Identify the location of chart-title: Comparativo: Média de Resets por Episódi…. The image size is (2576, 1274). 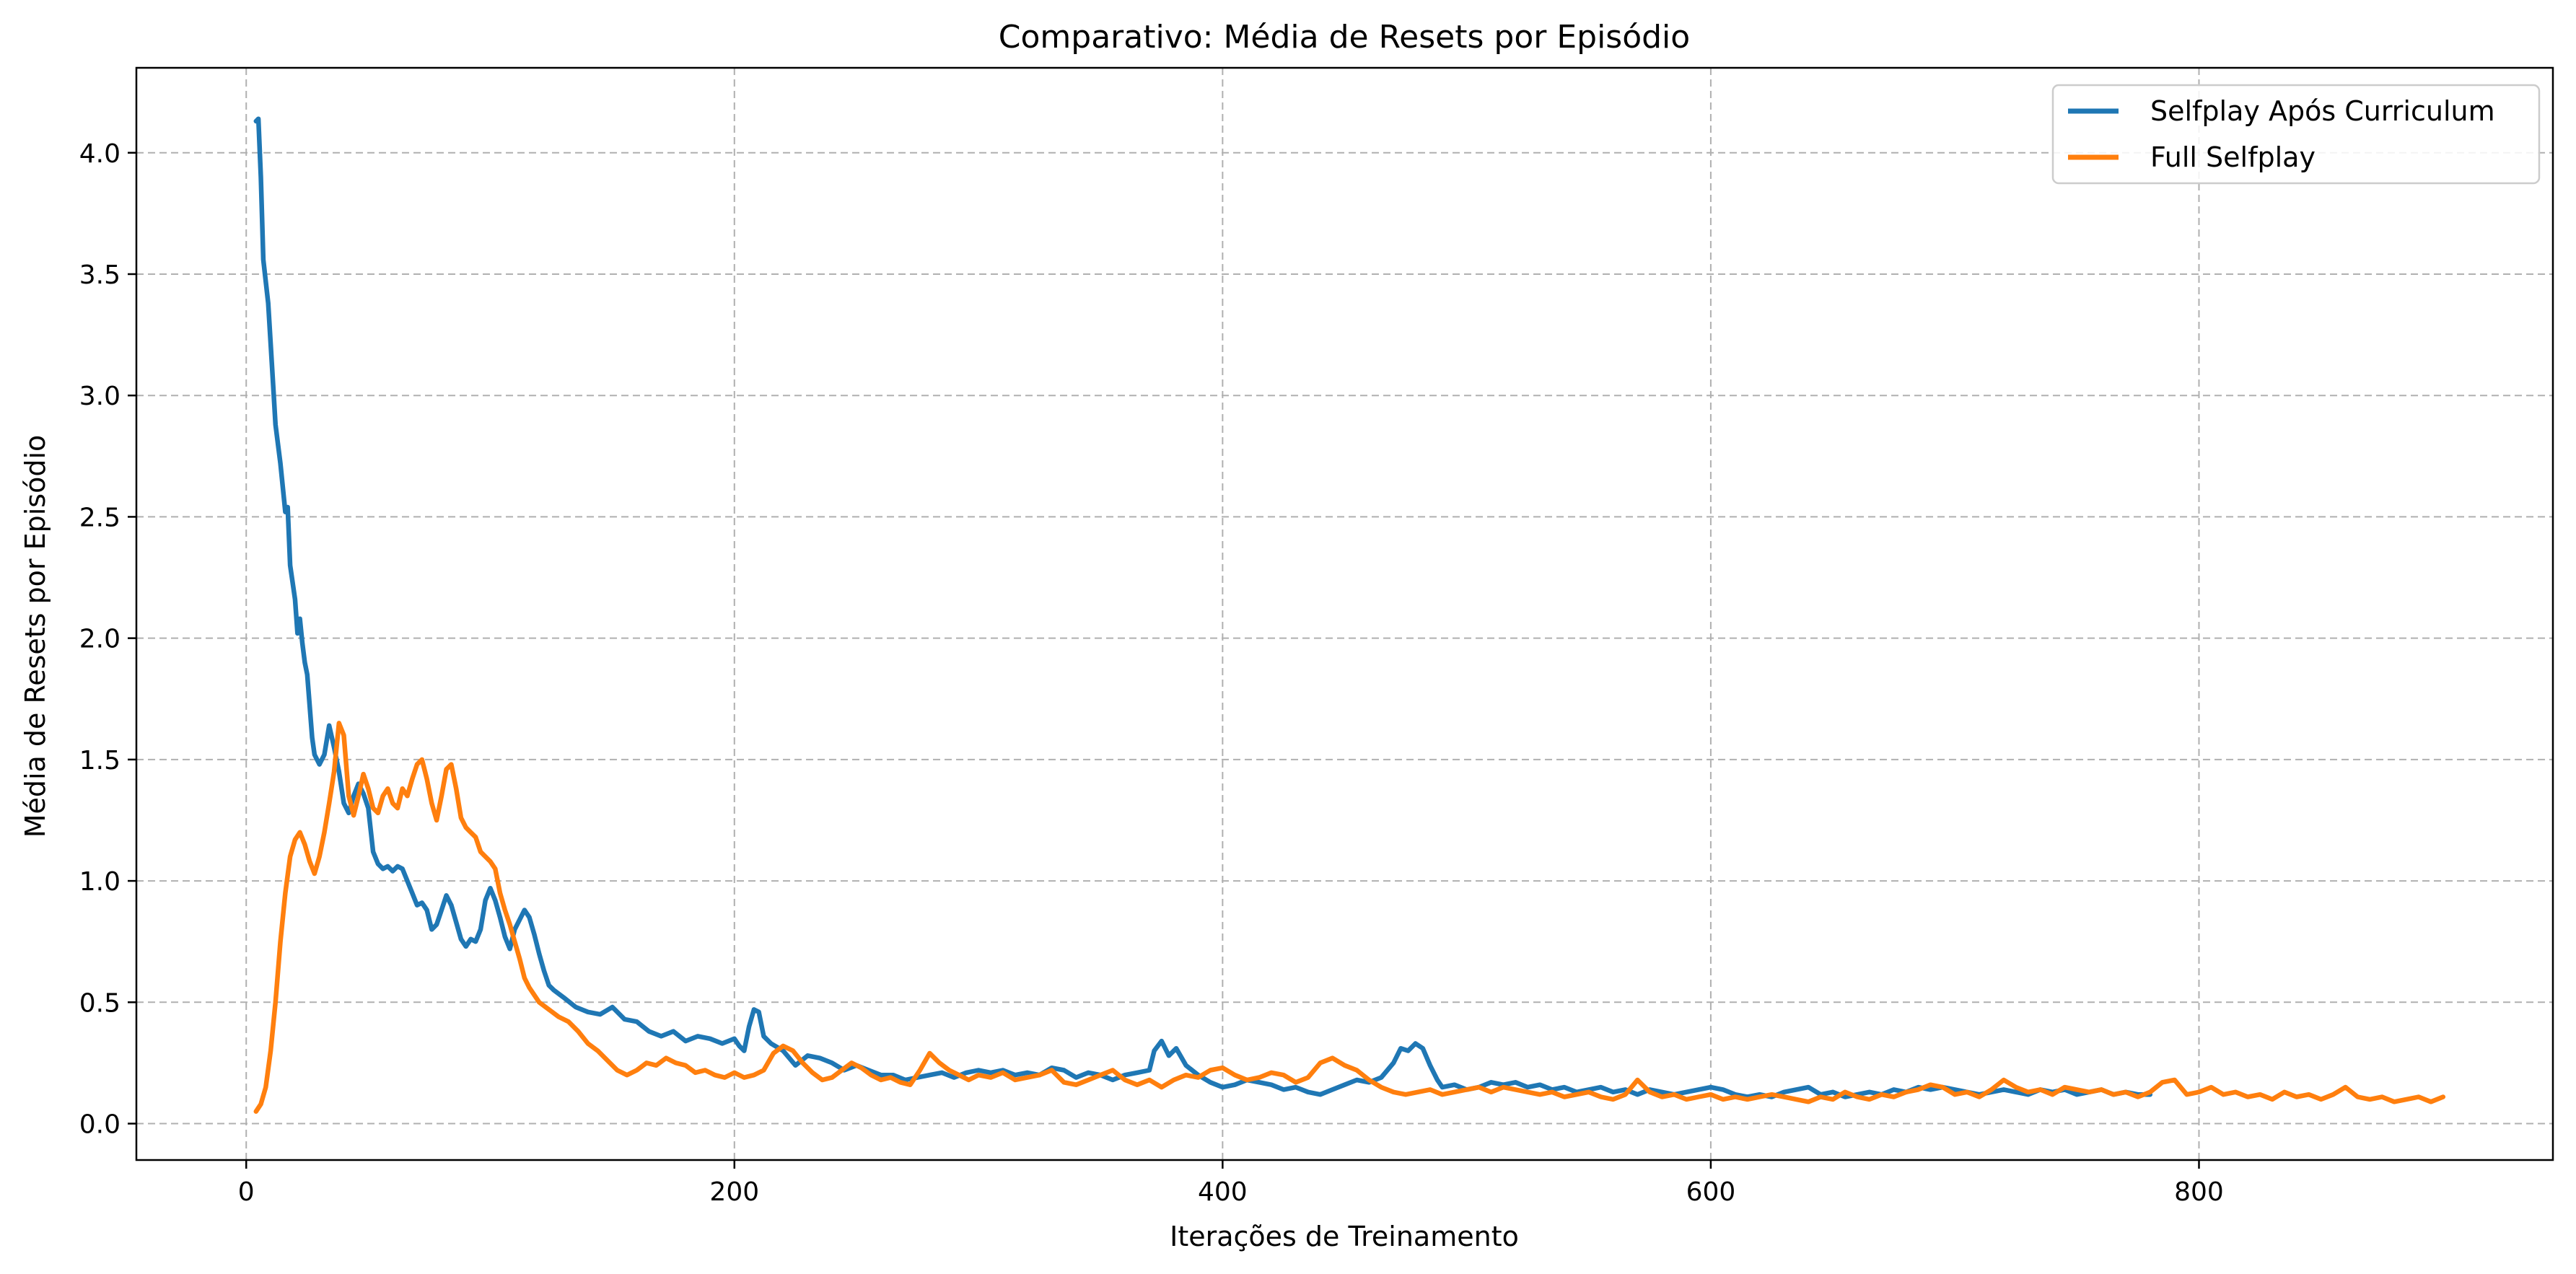
(1344, 37).